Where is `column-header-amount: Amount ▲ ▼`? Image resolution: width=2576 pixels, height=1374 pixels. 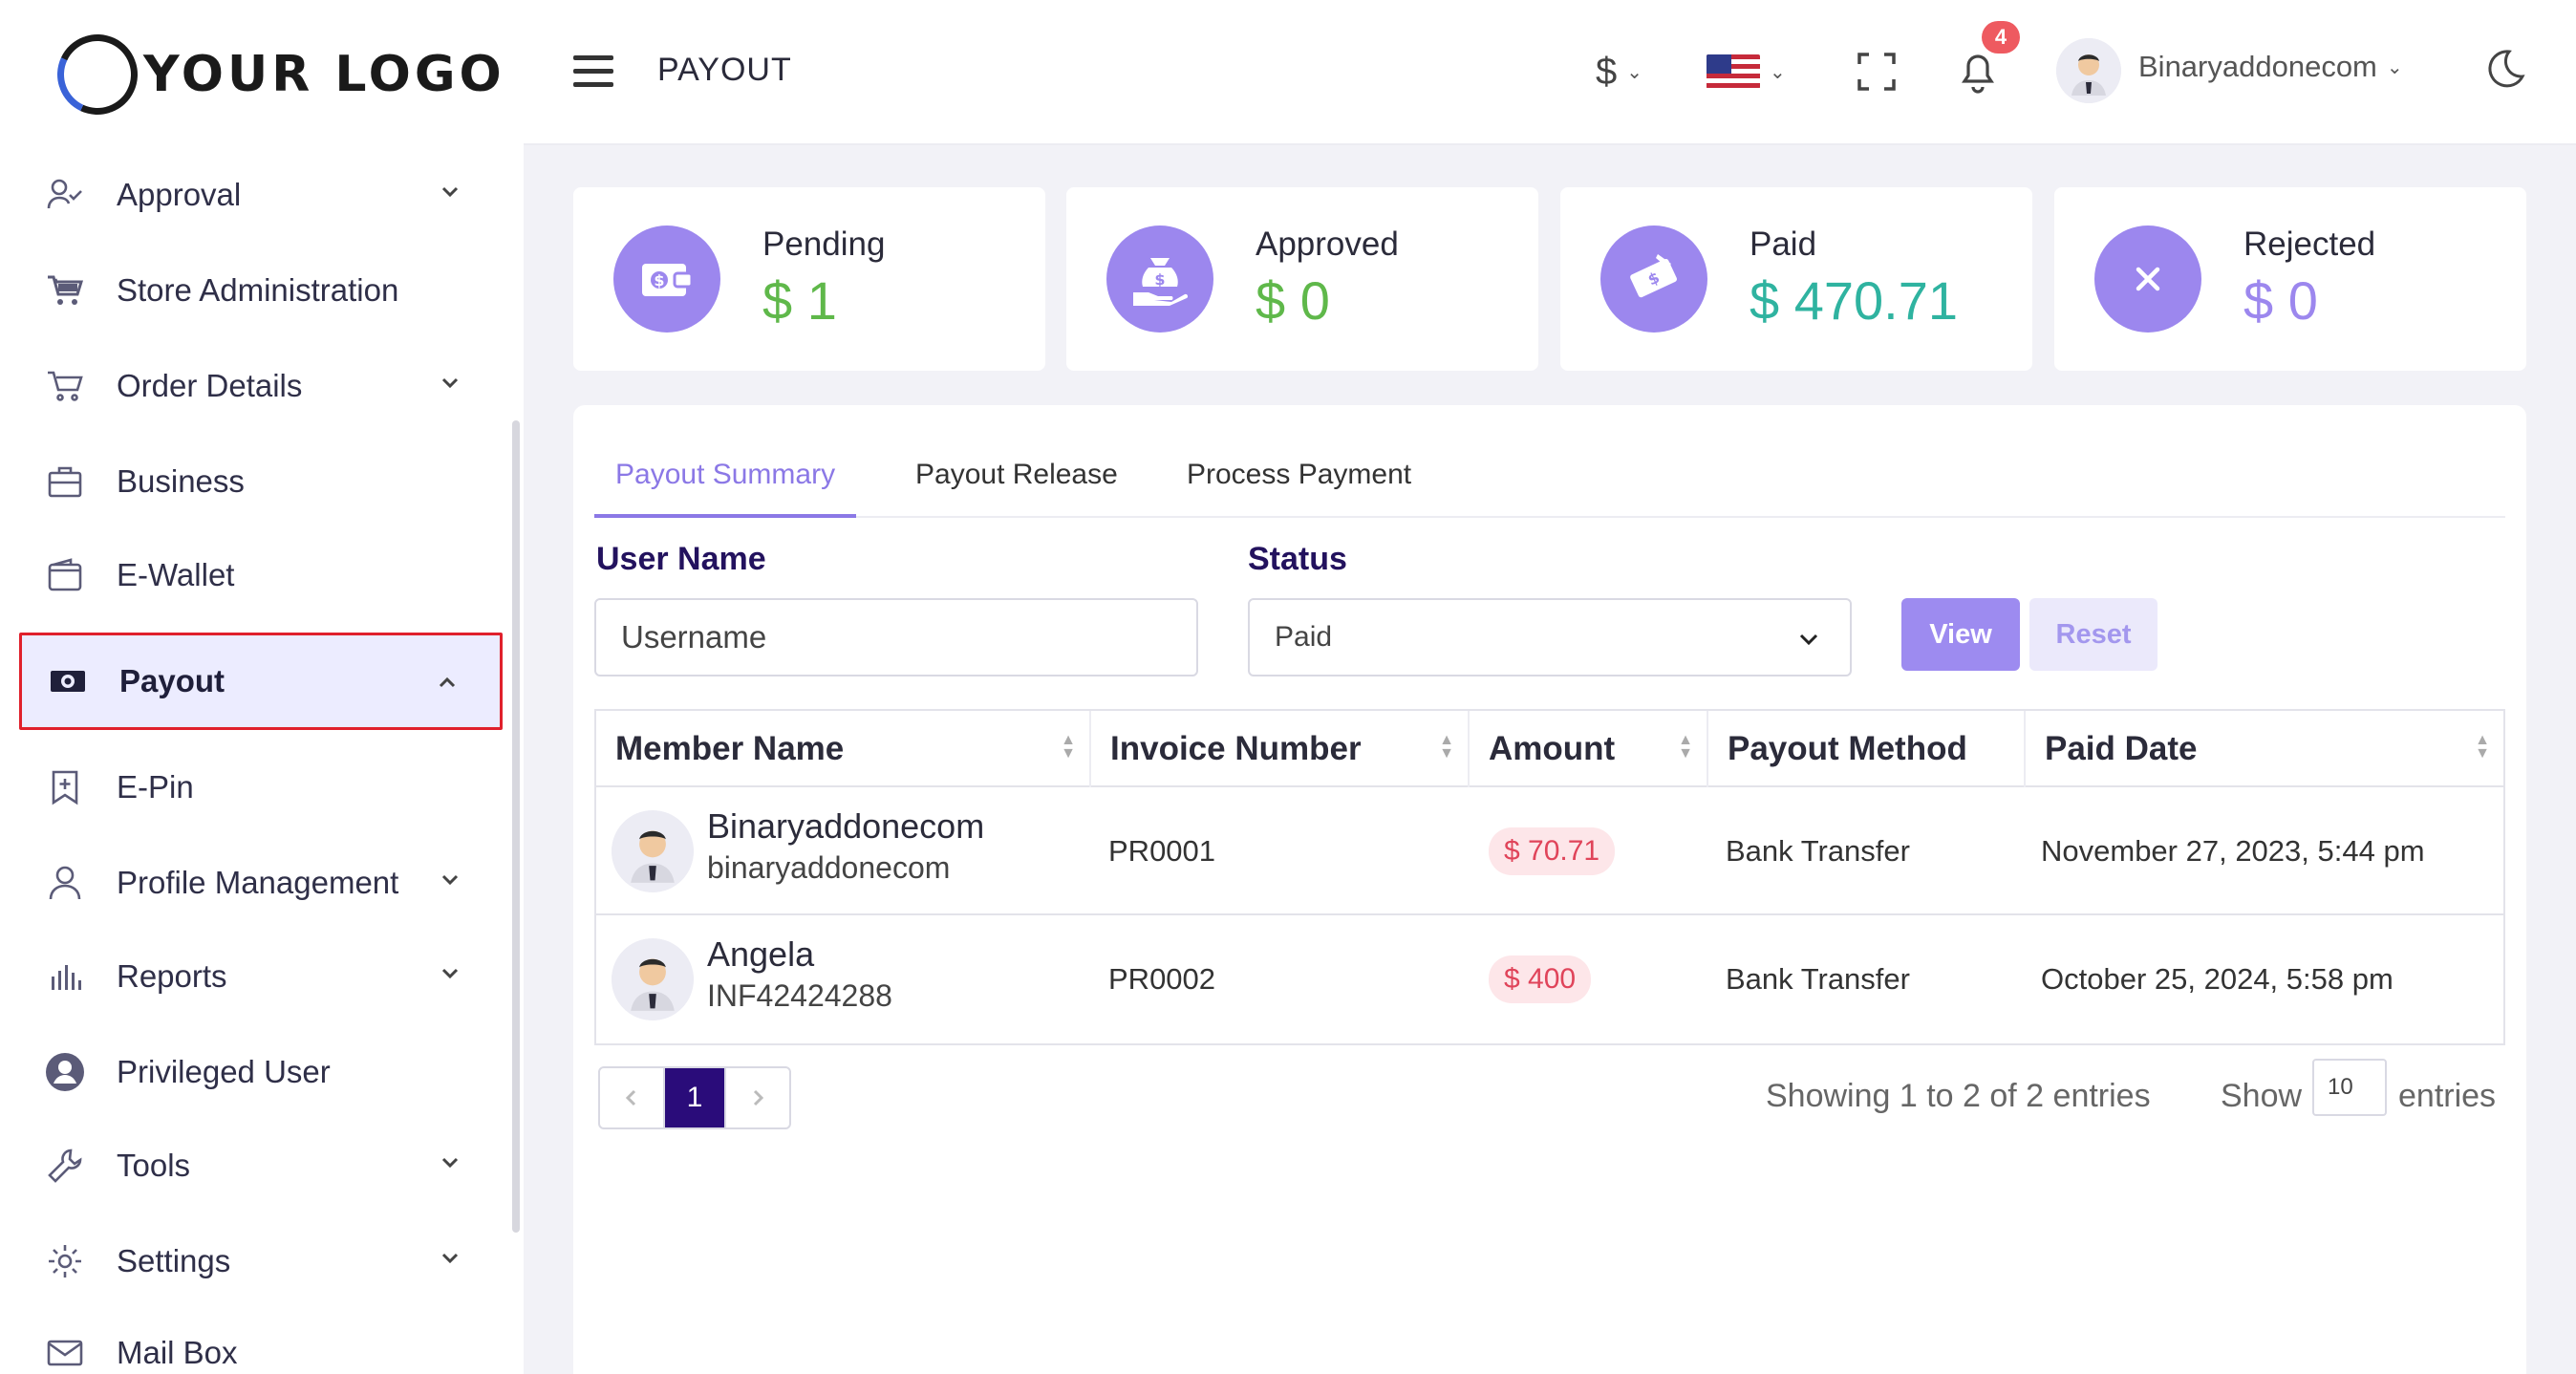
column-header-amount: Amount ▲ ▼ is located at coordinates (1588, 749).